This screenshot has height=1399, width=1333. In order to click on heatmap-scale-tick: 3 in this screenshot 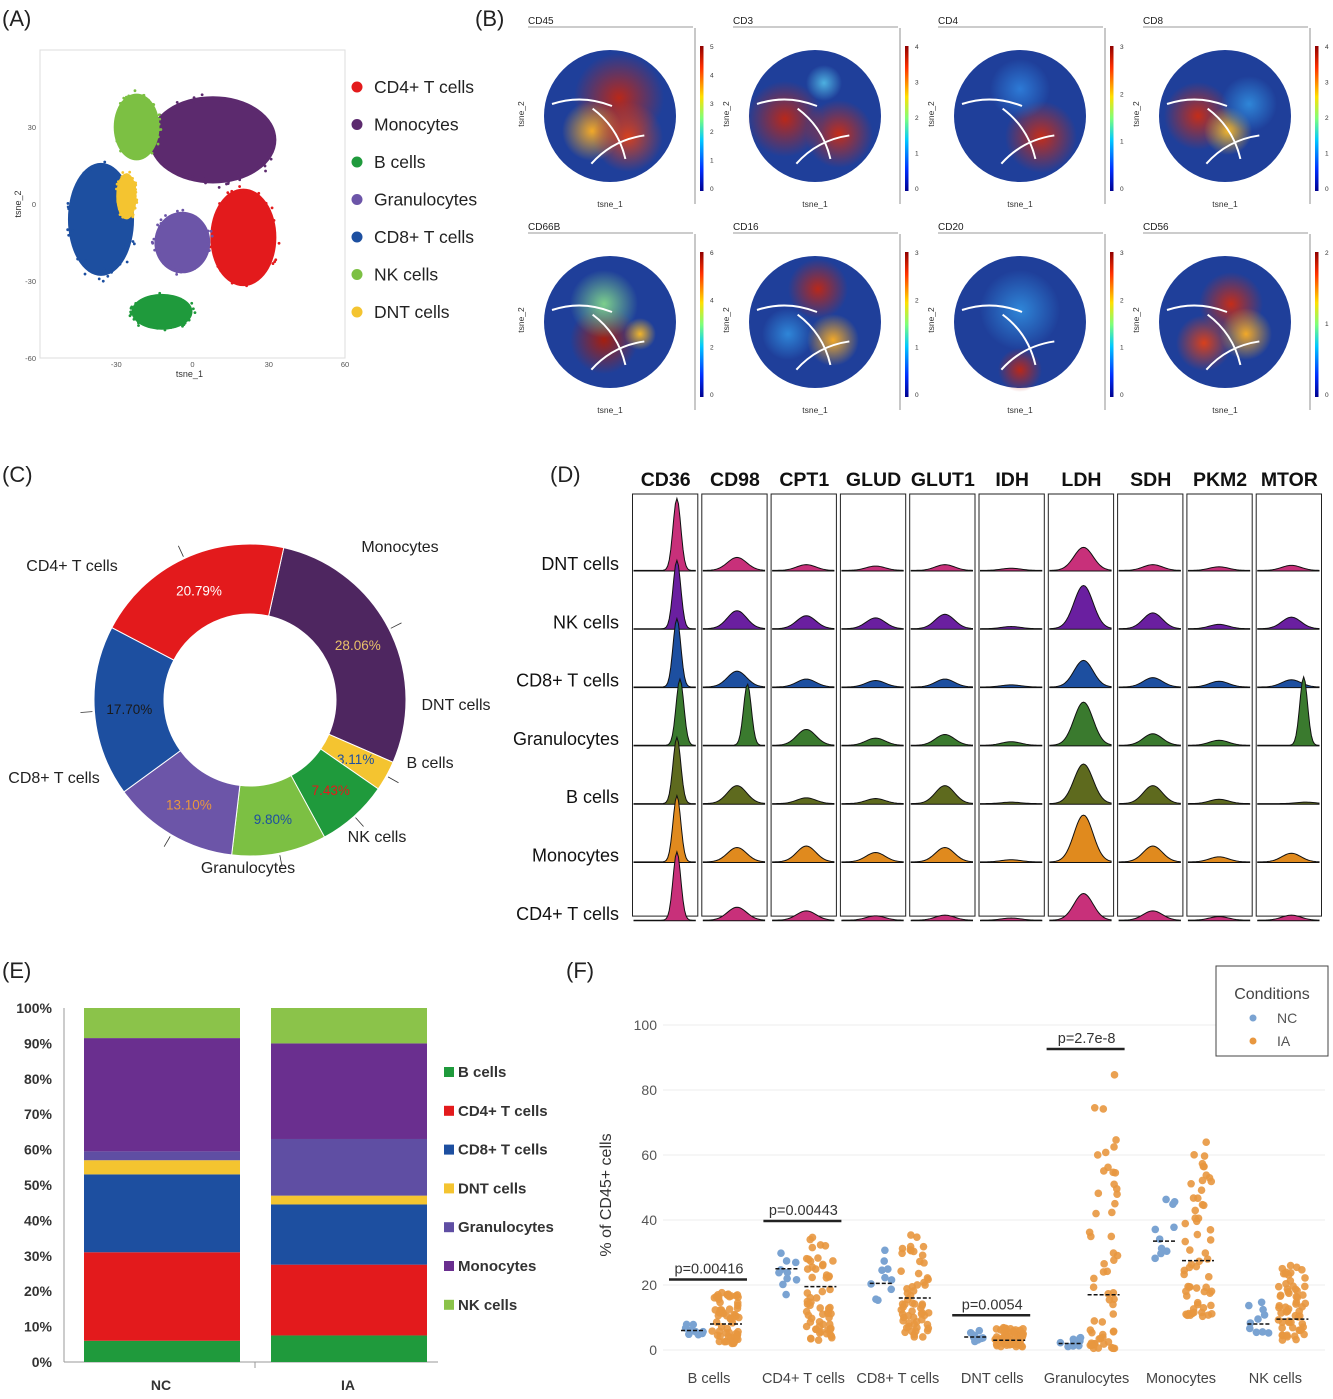, I will do `click(1122, 253)`.